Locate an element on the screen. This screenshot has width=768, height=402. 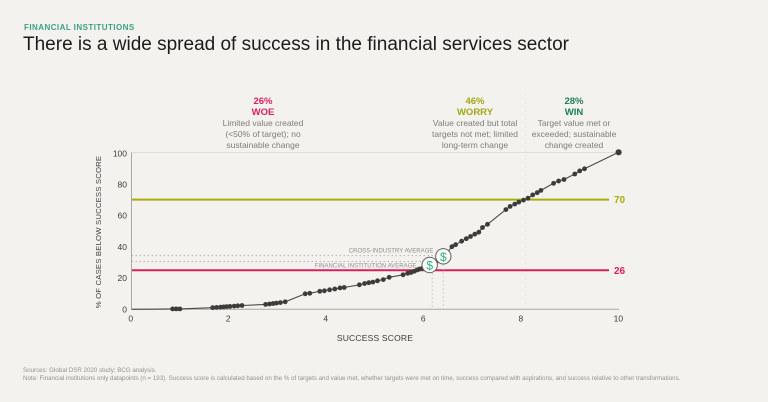
svg-text: 70 is located at coordinates (620, 200).